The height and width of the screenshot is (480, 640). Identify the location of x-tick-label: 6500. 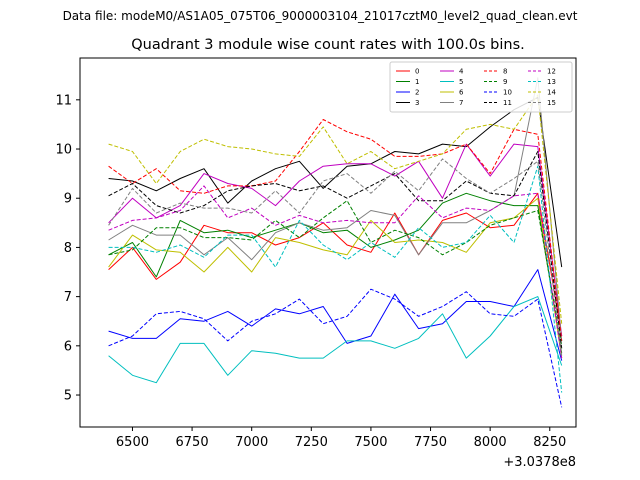
(132, 442).